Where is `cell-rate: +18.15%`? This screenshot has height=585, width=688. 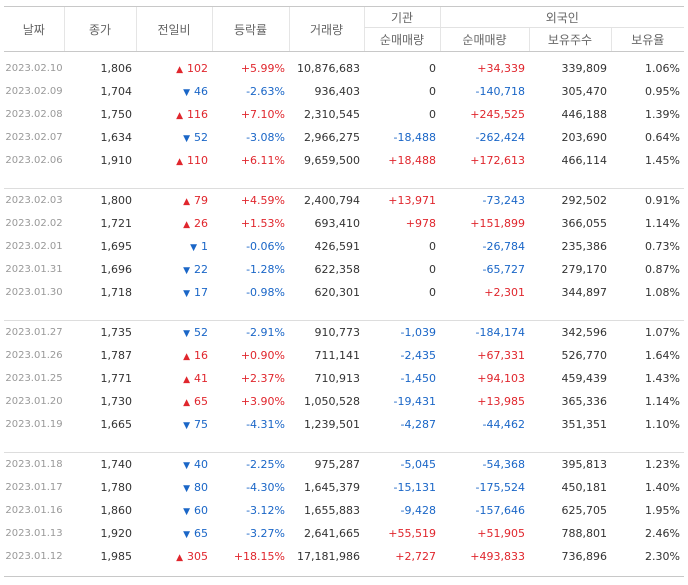 cell-rate: +18.15% is located at coordinates (259, 556).